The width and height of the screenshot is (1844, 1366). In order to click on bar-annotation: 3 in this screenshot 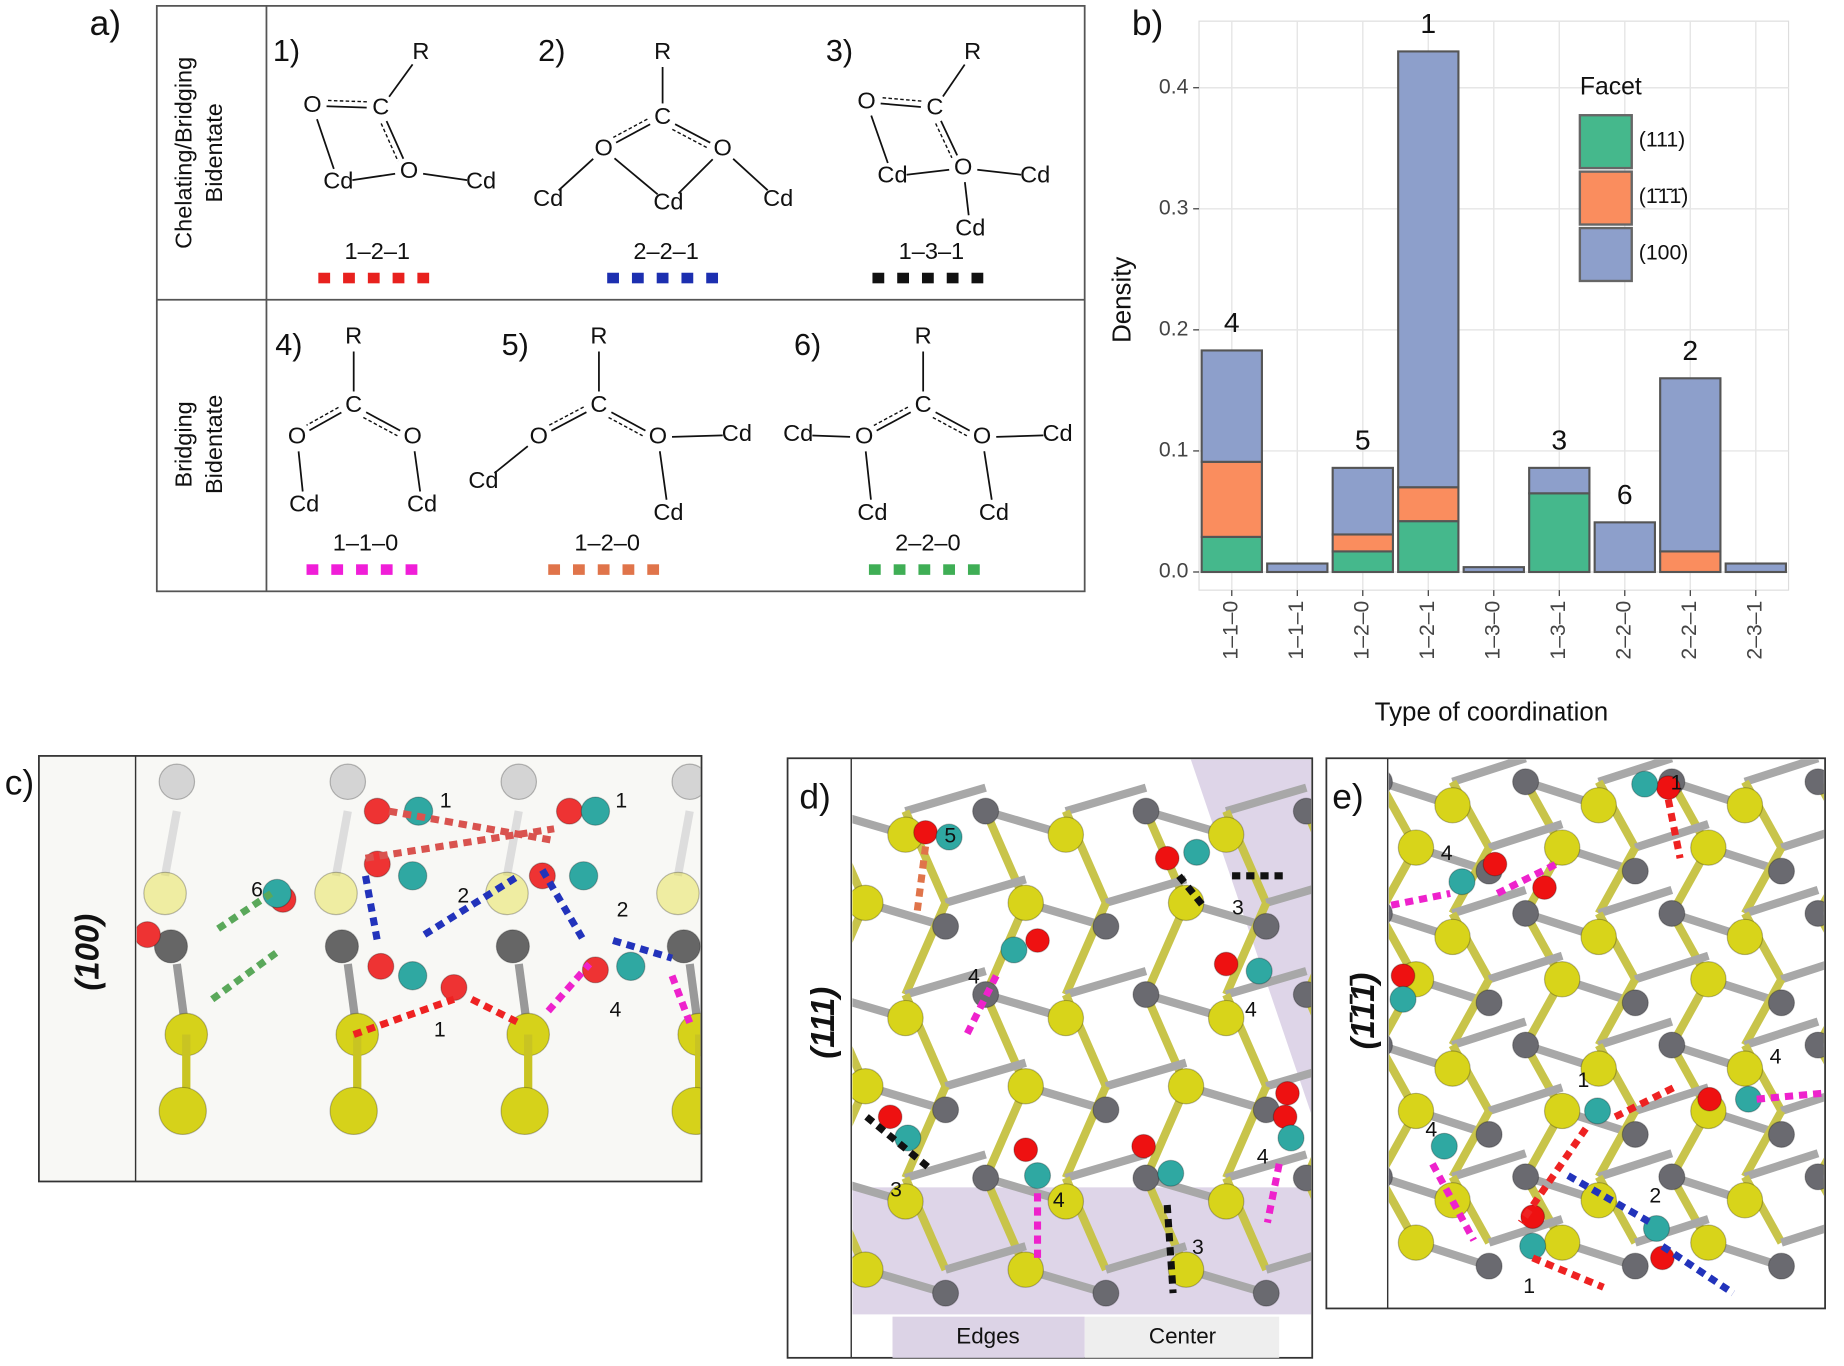, I will do `click(1559, 440)`.